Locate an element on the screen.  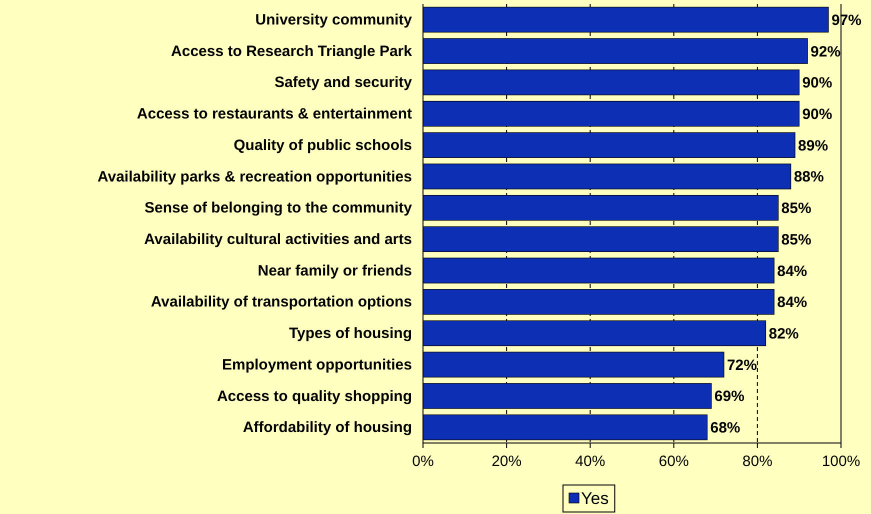
y-tick-label: Access to Research Triangle Park is located at coordinates (292, 51).